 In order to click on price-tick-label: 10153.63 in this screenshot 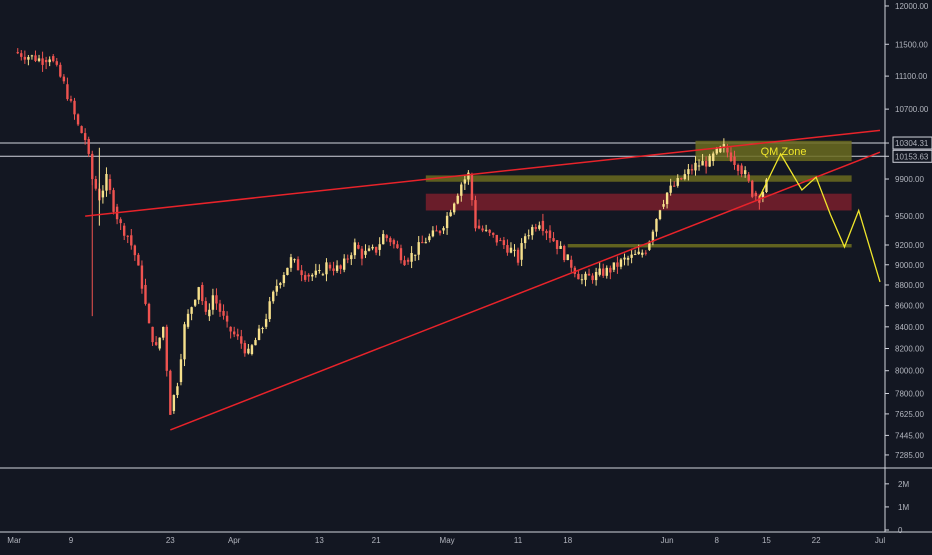, I will do `click(912, 156)`.